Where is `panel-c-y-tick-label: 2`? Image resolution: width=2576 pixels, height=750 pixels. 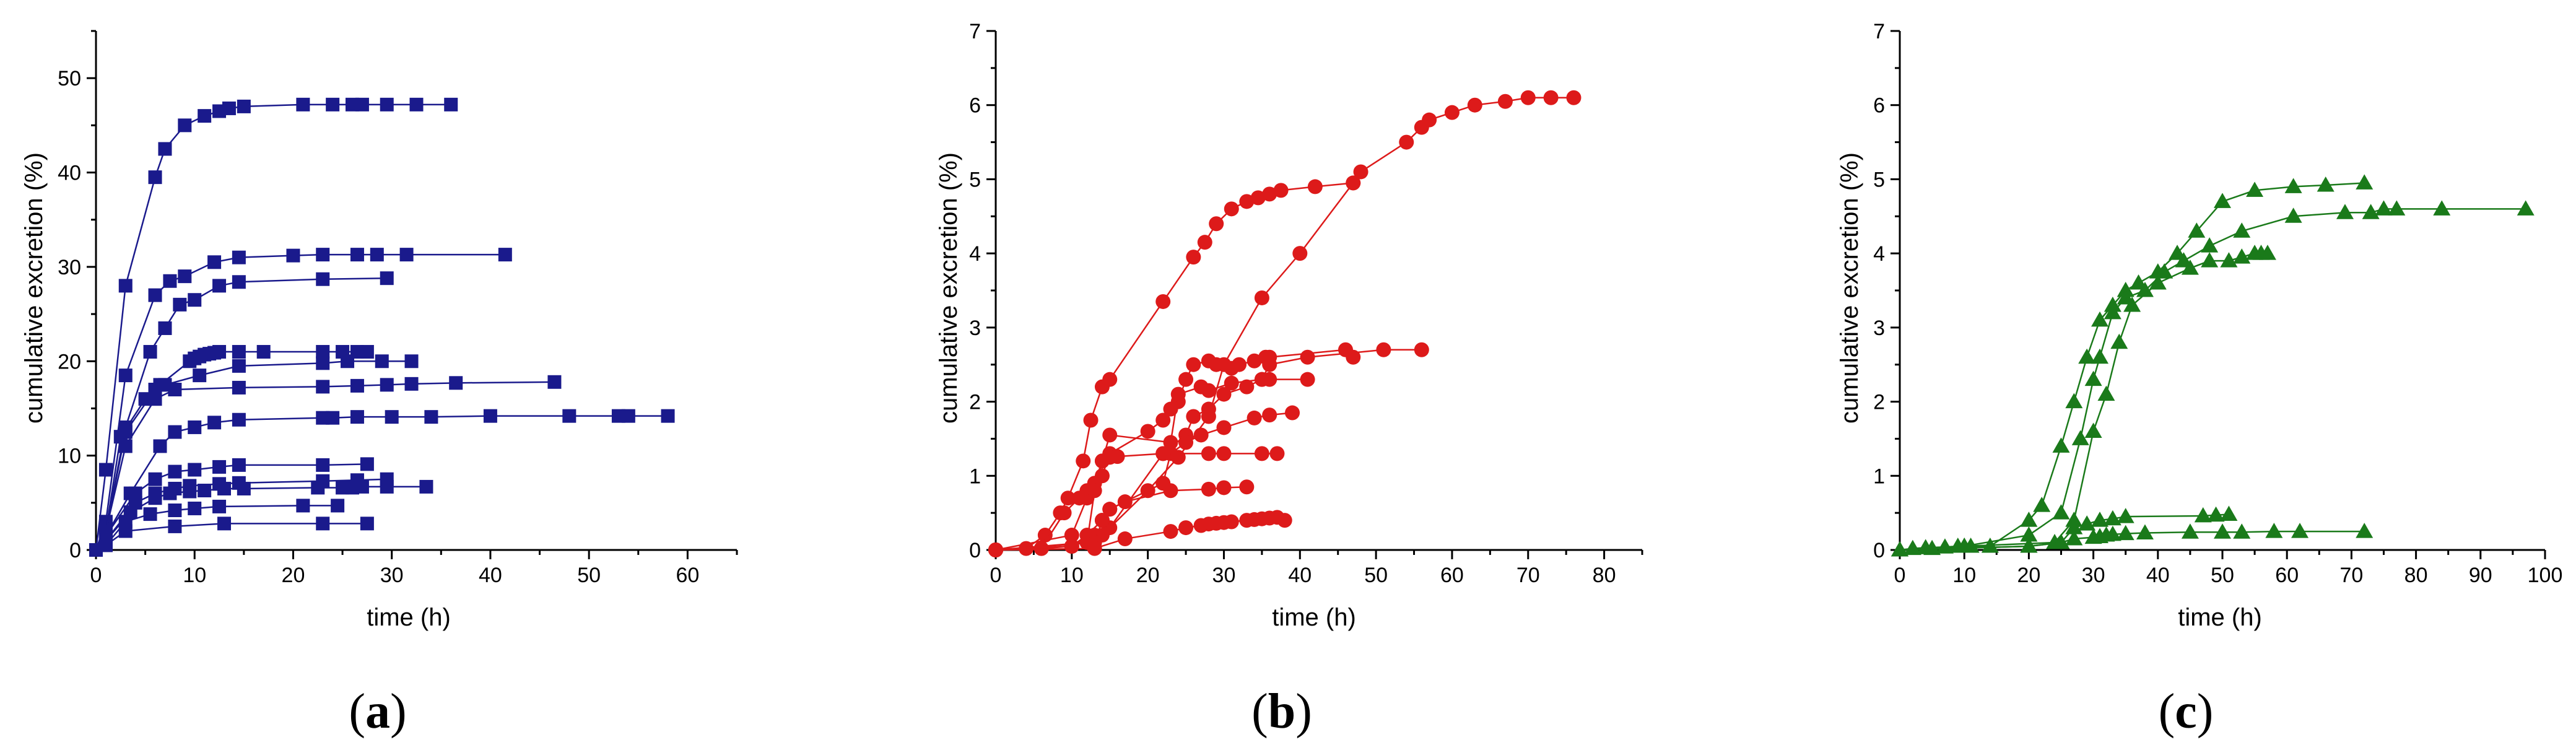 panel-c-y-tick-label: 2 is located at coordinates (1879, 402).